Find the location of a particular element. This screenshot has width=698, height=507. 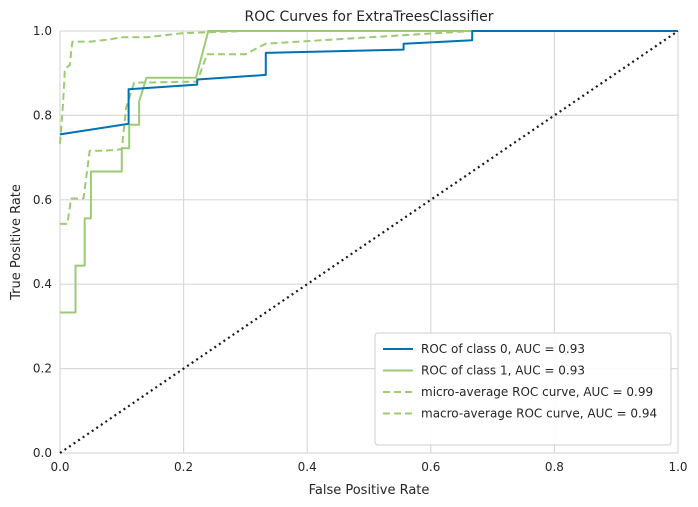

x-tick-label: 0.6 is located at coordinates (430, 467).